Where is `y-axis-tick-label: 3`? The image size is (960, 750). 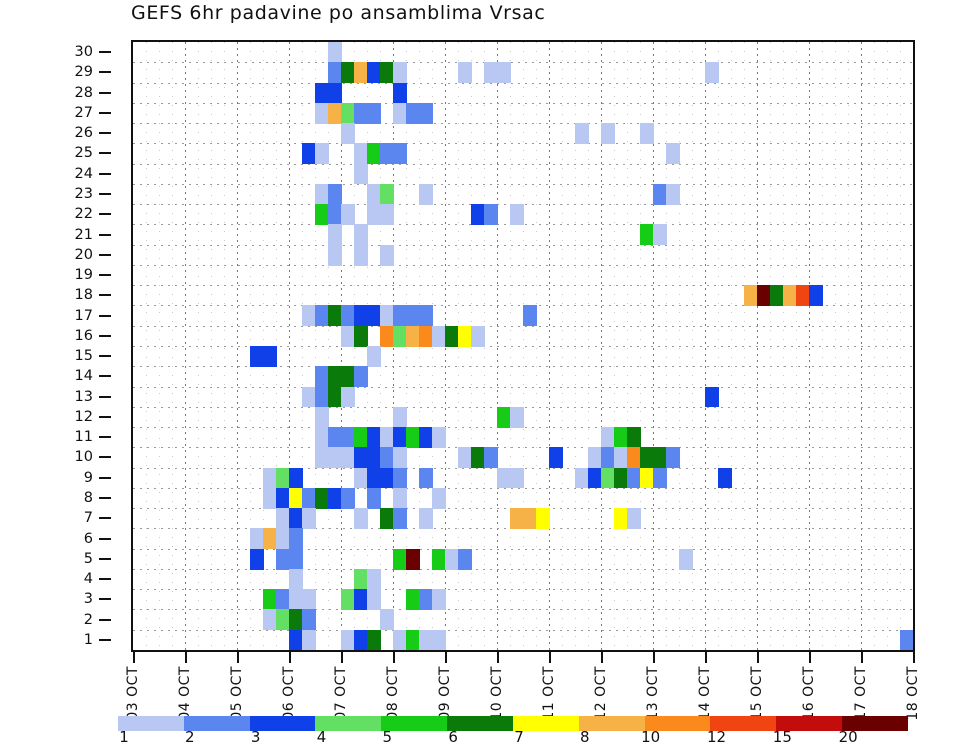
y-axis-tick-label: 3 is located at coordinates (88, 599).